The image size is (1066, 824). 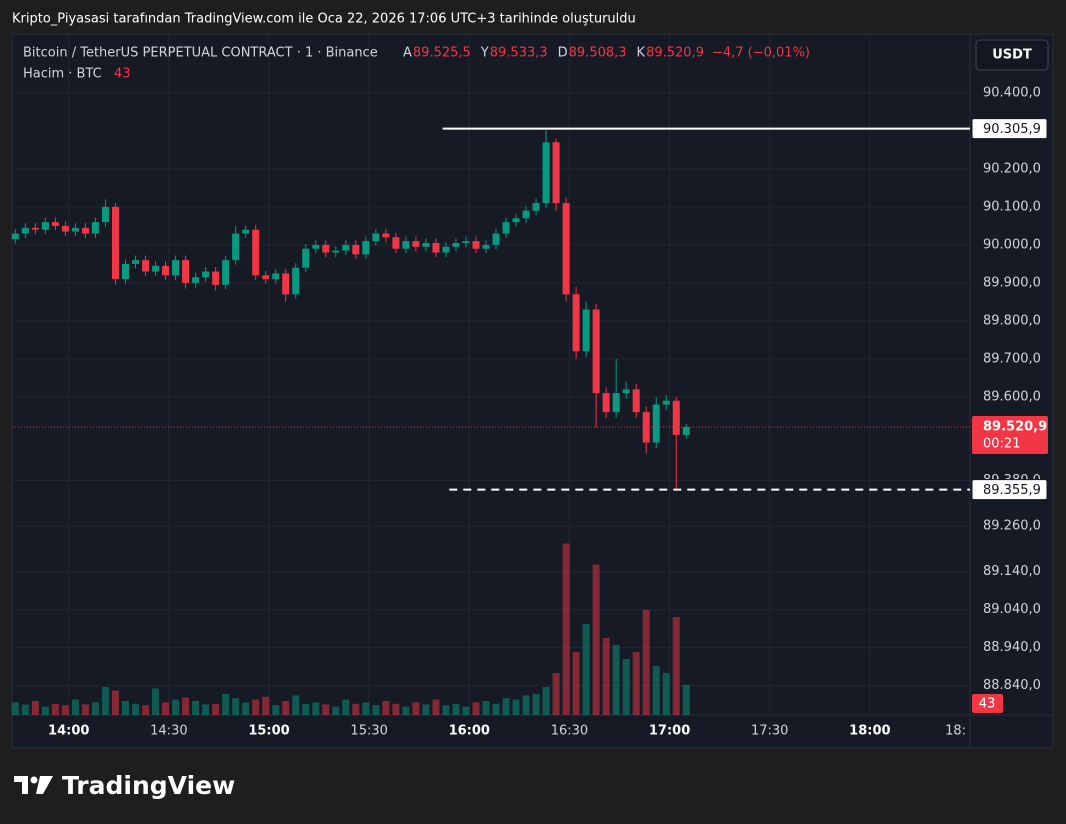 What do you see at coordinates (569, 731) in the screenshot?
I see `x-tick-label: 16:30` at bounding box center [569, 731].